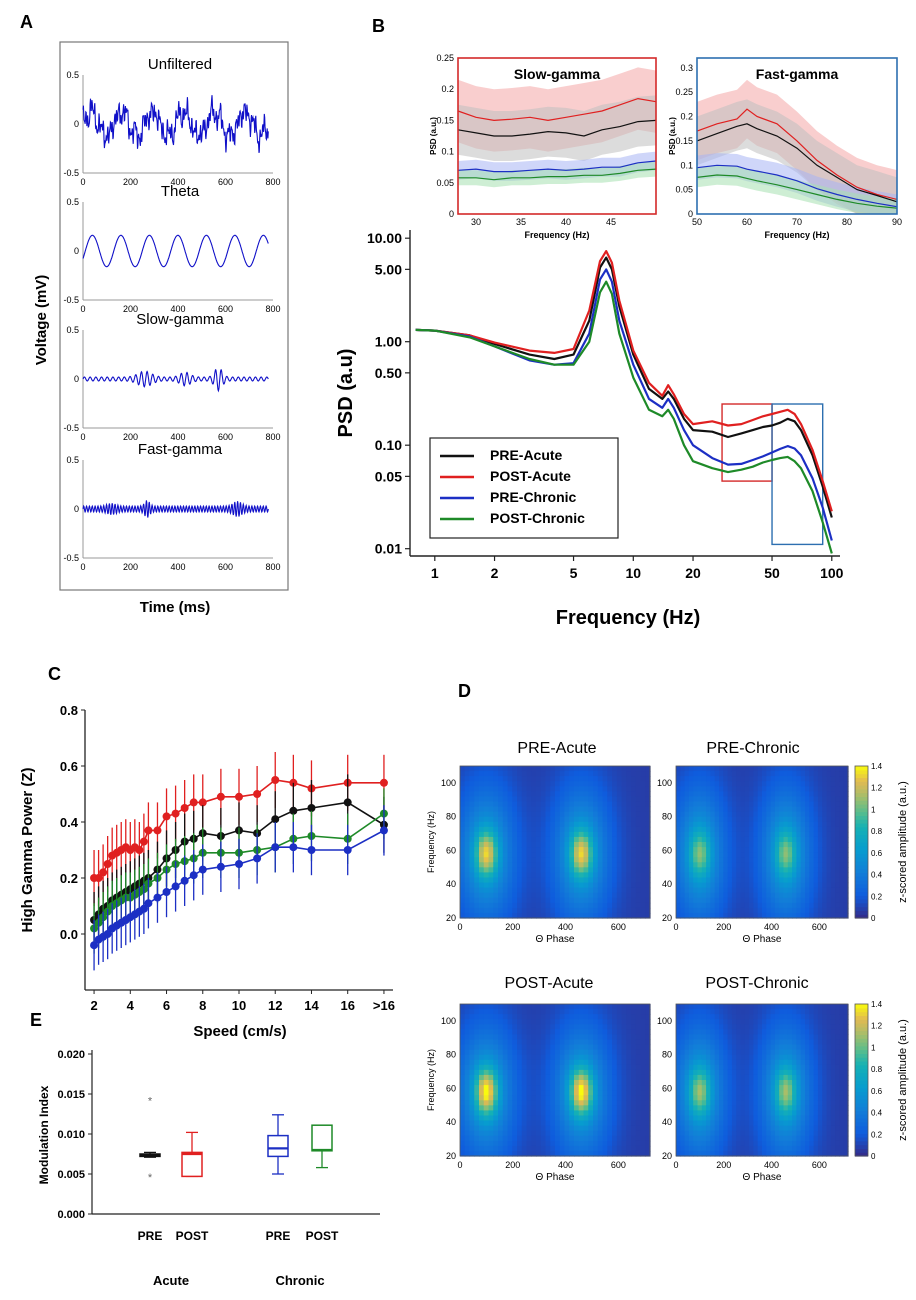 The width and height of the screenshot is (916, 1300). I want to click on panel-a-ytick-label: -0.5, so click(71, 300).